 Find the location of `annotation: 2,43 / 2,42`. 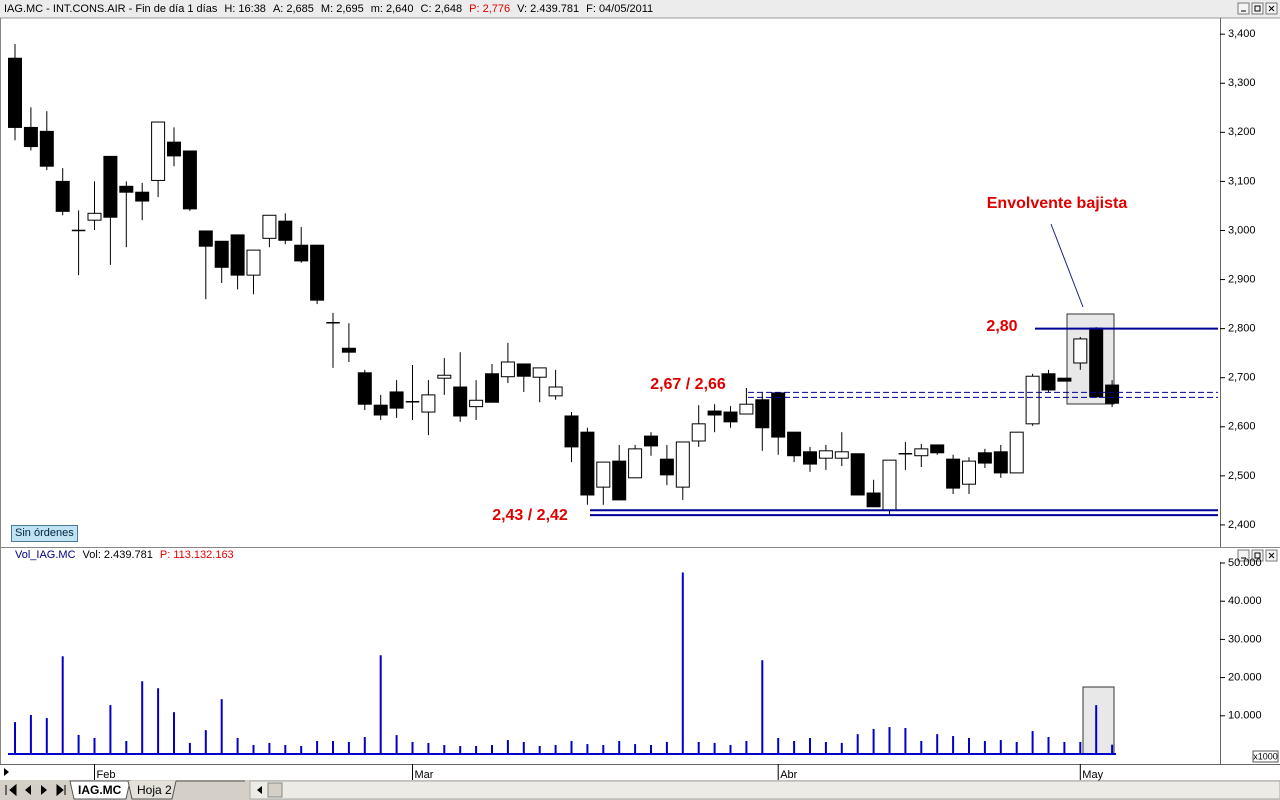

annotation: 2,43 / 2,42 is located at coordinates (530, 515).